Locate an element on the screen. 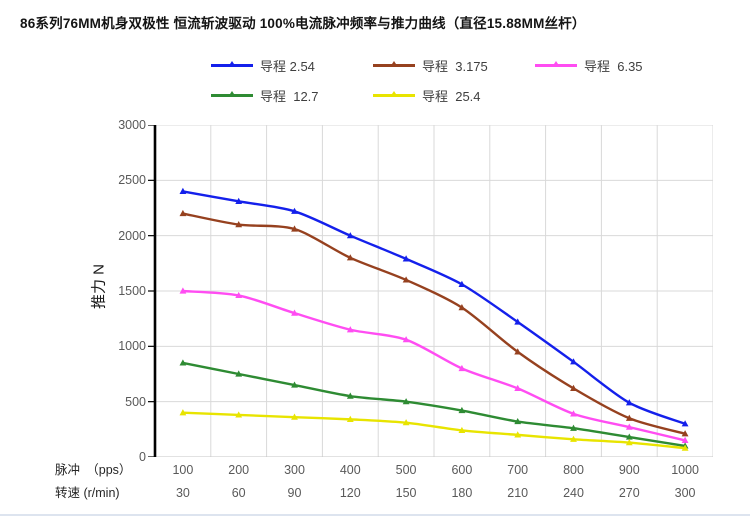 The image size is (750, 518). y-tick-label: 1000 is located at coordinates (132, 346).